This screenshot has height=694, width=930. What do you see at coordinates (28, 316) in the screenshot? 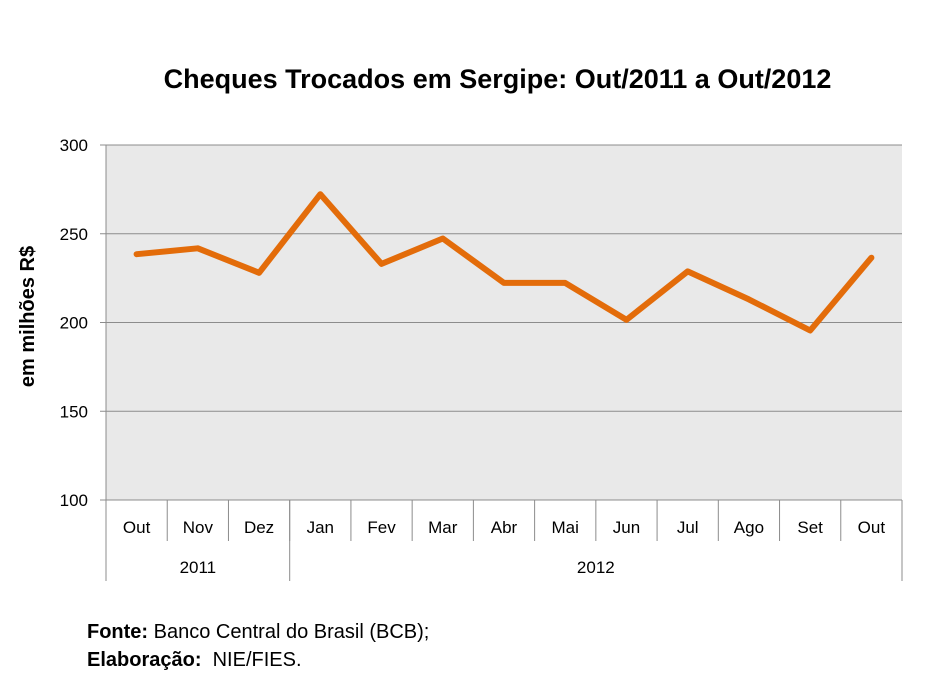
I see `y-axis-label: em milhões R$` at bounding box center [28, 316].